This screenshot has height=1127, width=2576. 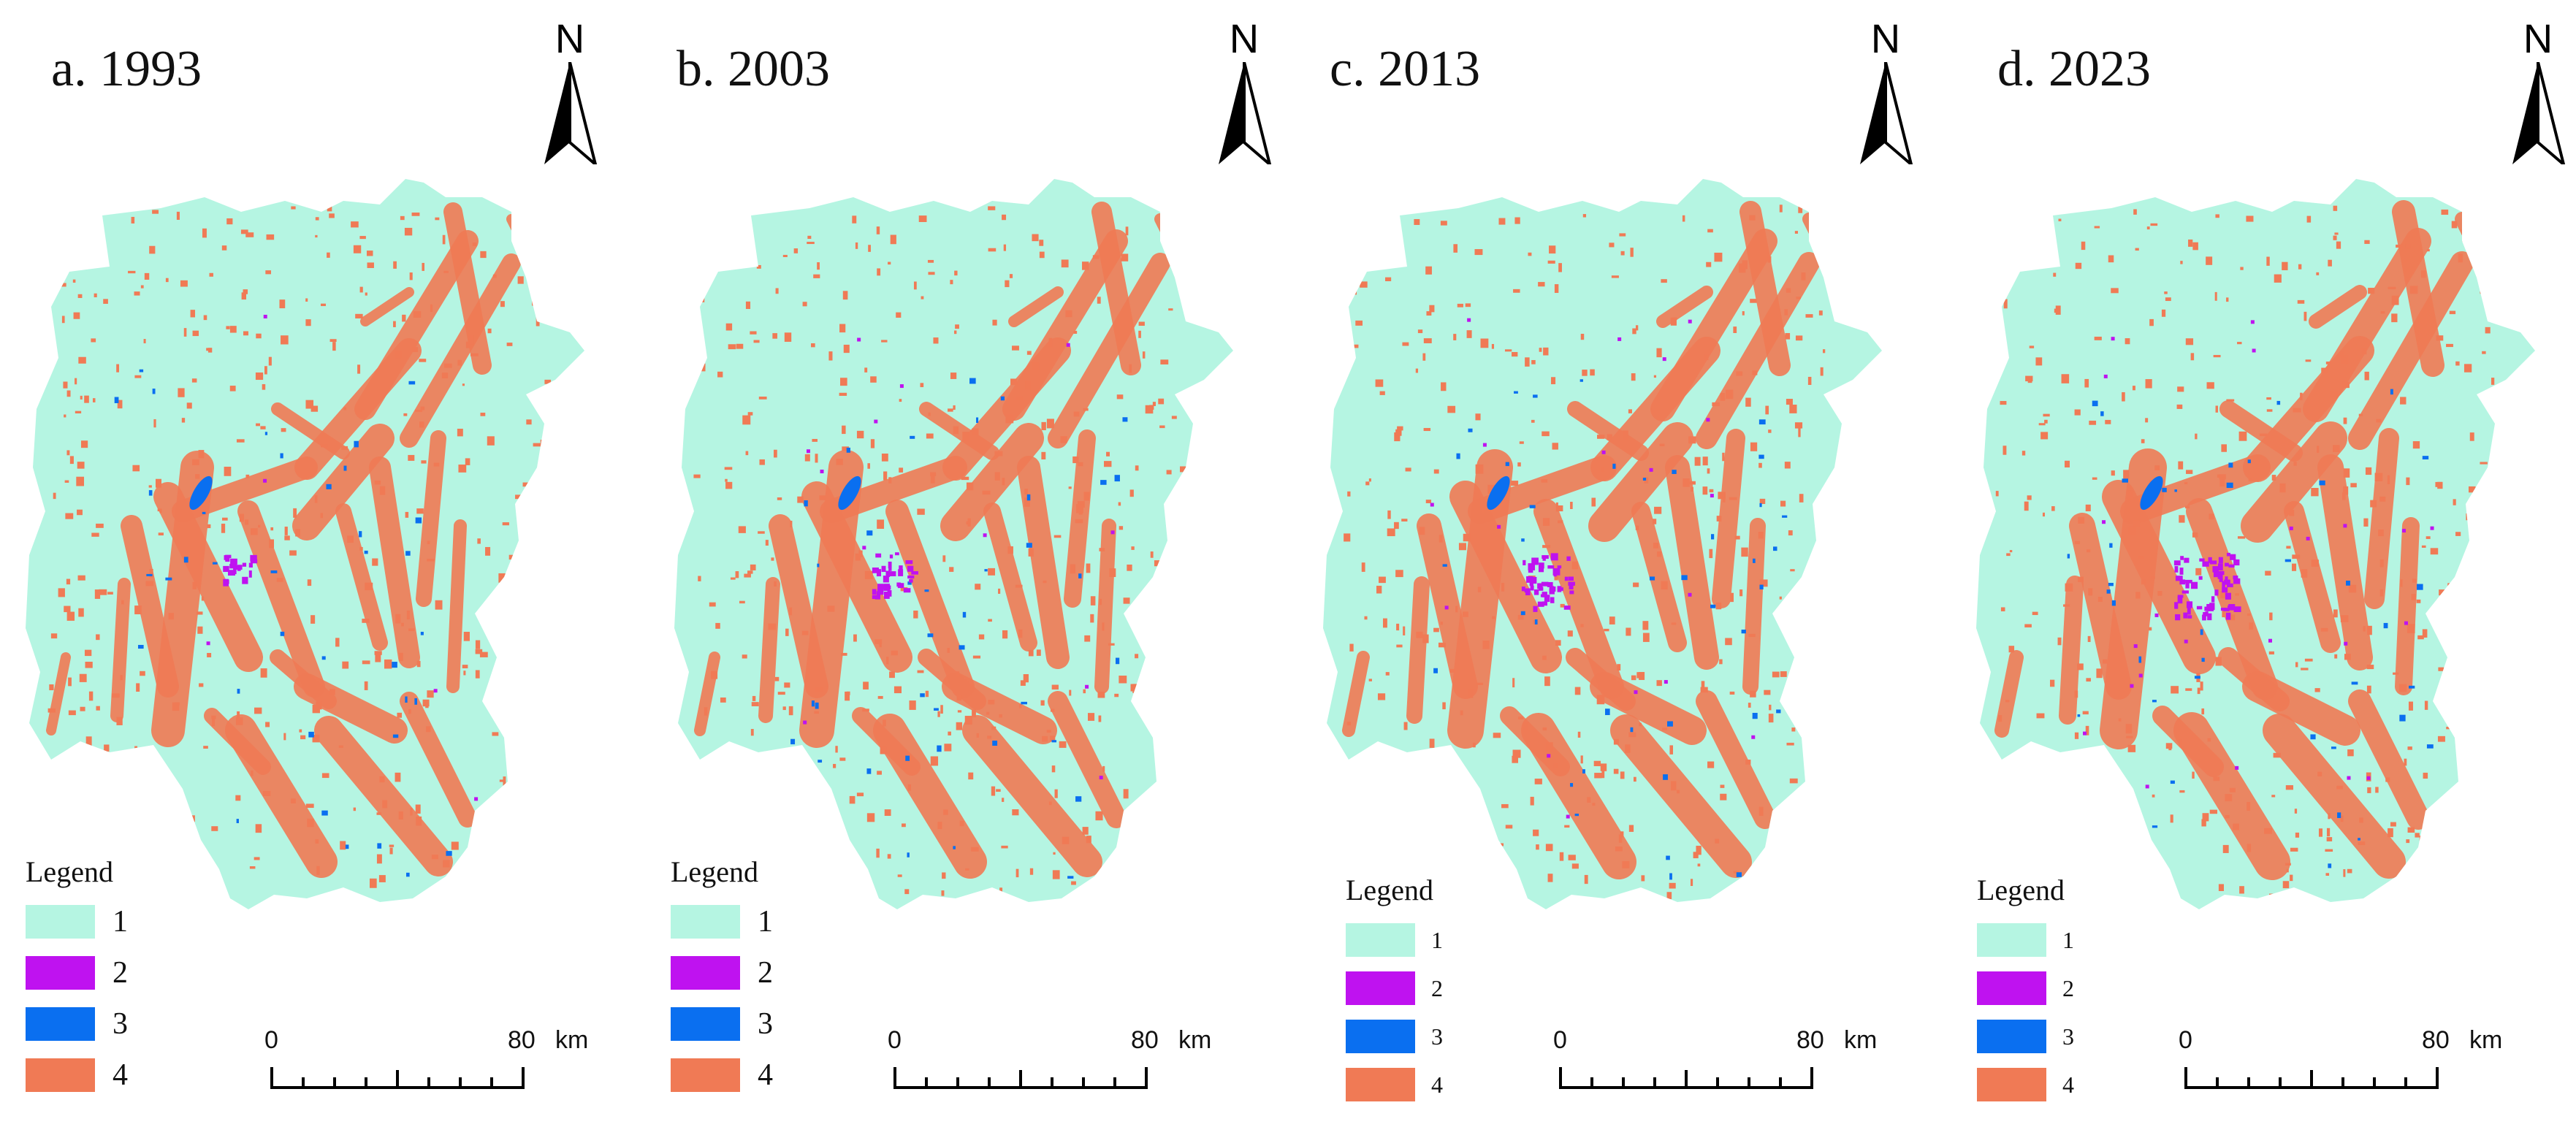 I want to click on legend: Legend 1 2 3 4, so click(x=2026, y=991).